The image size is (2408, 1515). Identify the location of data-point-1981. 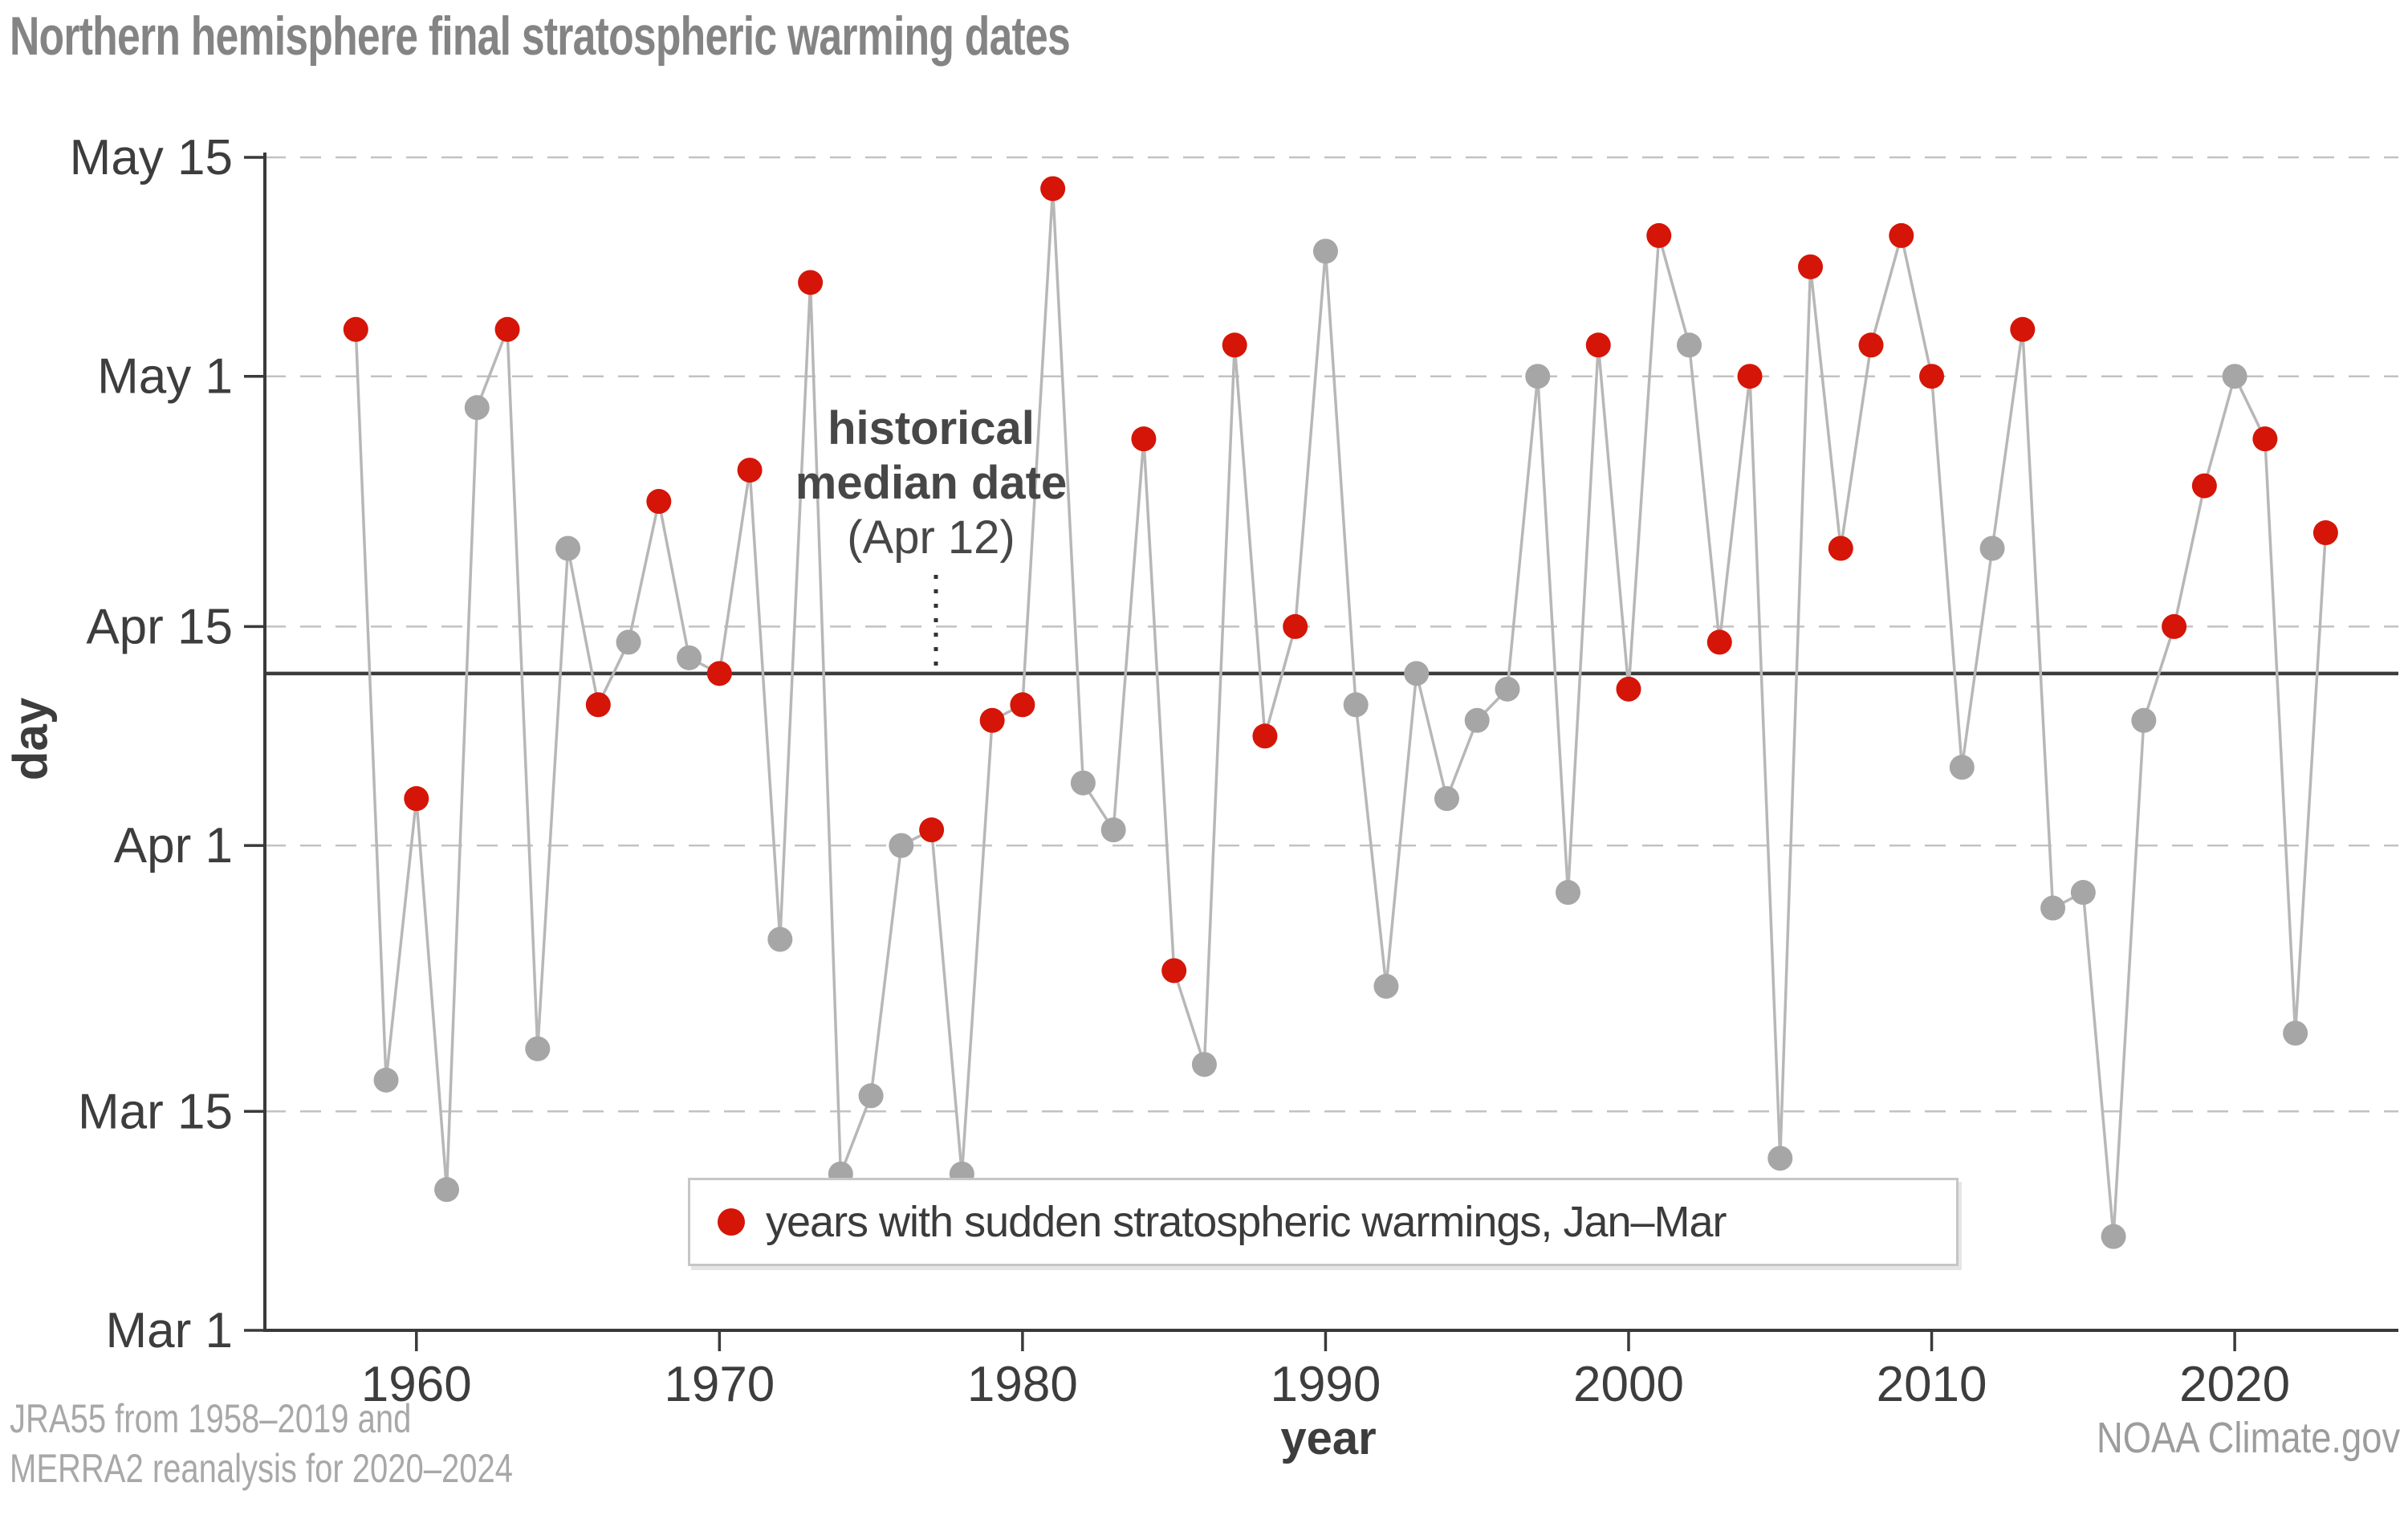
(1053, 189).